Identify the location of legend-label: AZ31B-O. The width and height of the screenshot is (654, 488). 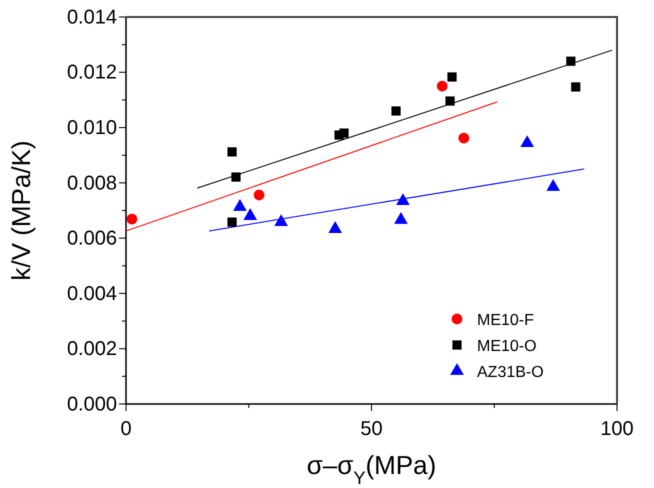
(510, 372).